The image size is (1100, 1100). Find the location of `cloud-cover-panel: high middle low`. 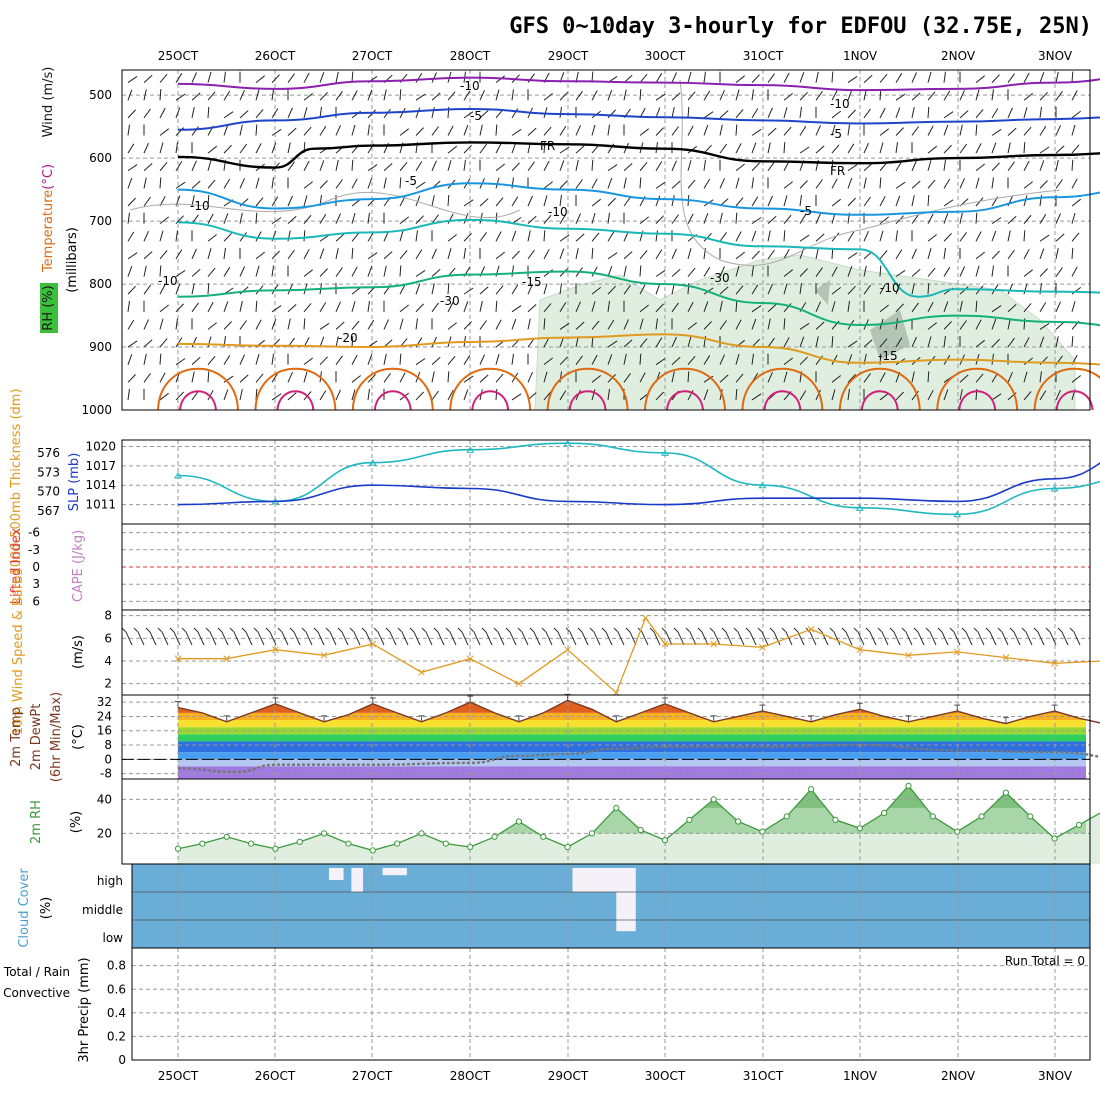

cloud-cover-panel: high middle low is located at coordinates (586, 906).